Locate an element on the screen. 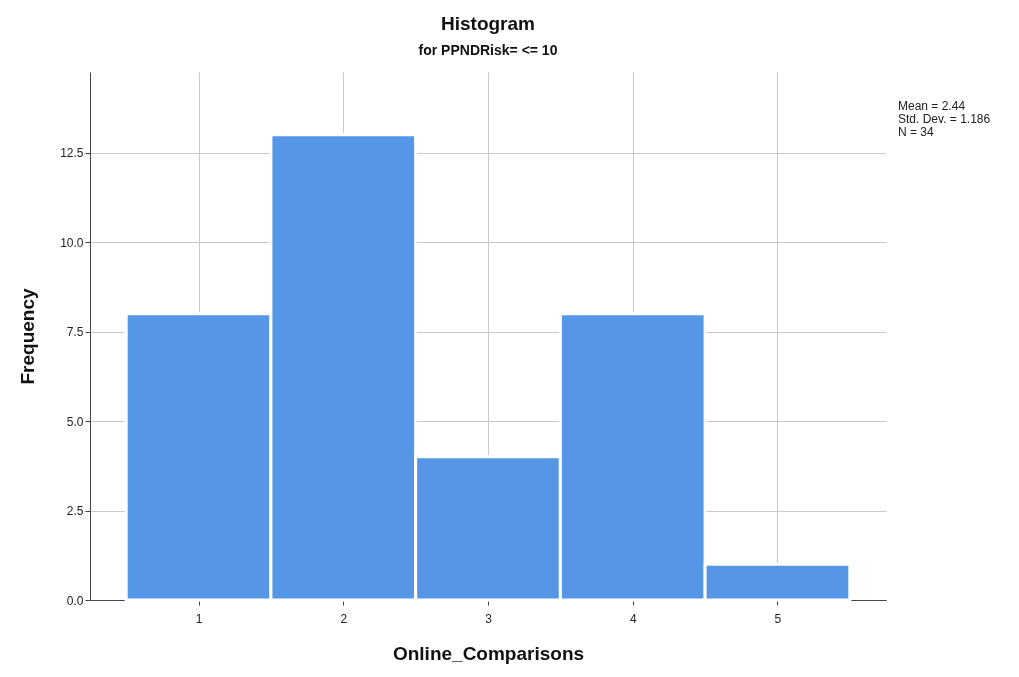  x-tick-label: 1 is located at coordinates (199, 618).